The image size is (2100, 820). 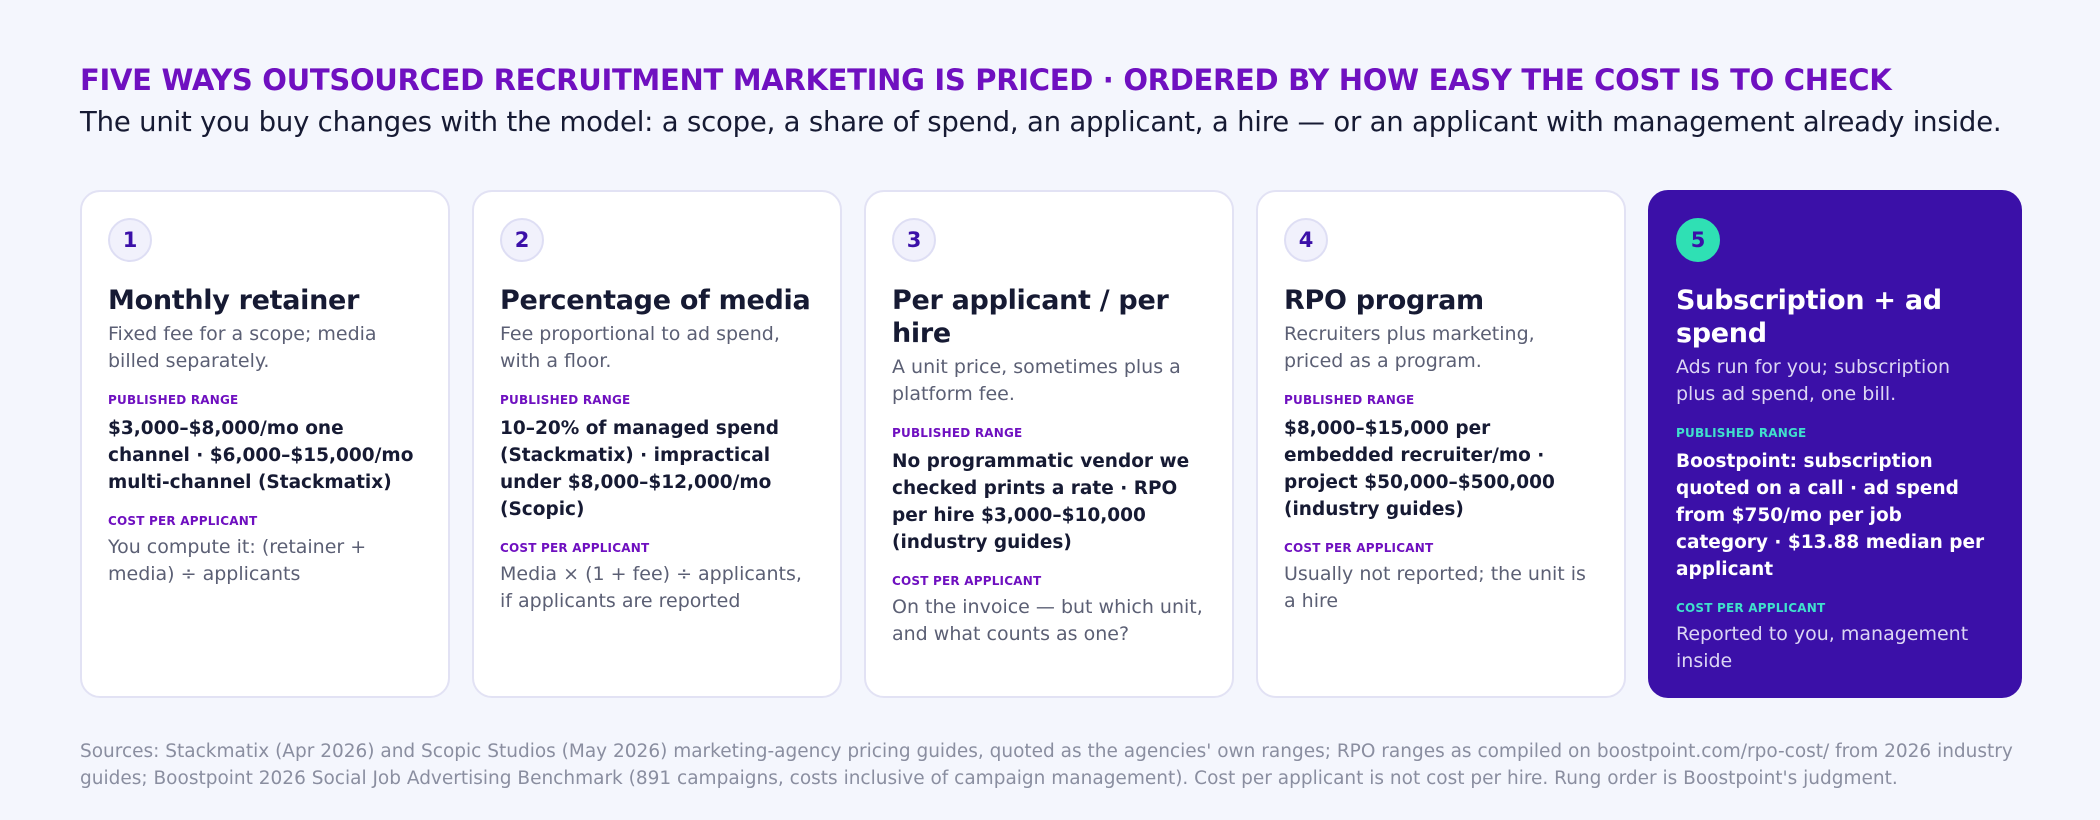 What do you see at coordinates (1822, 647) in the screenshot?
I see `cost-per-applicant-value: Reported to you, management inside` at bounding box center [1822, 647].